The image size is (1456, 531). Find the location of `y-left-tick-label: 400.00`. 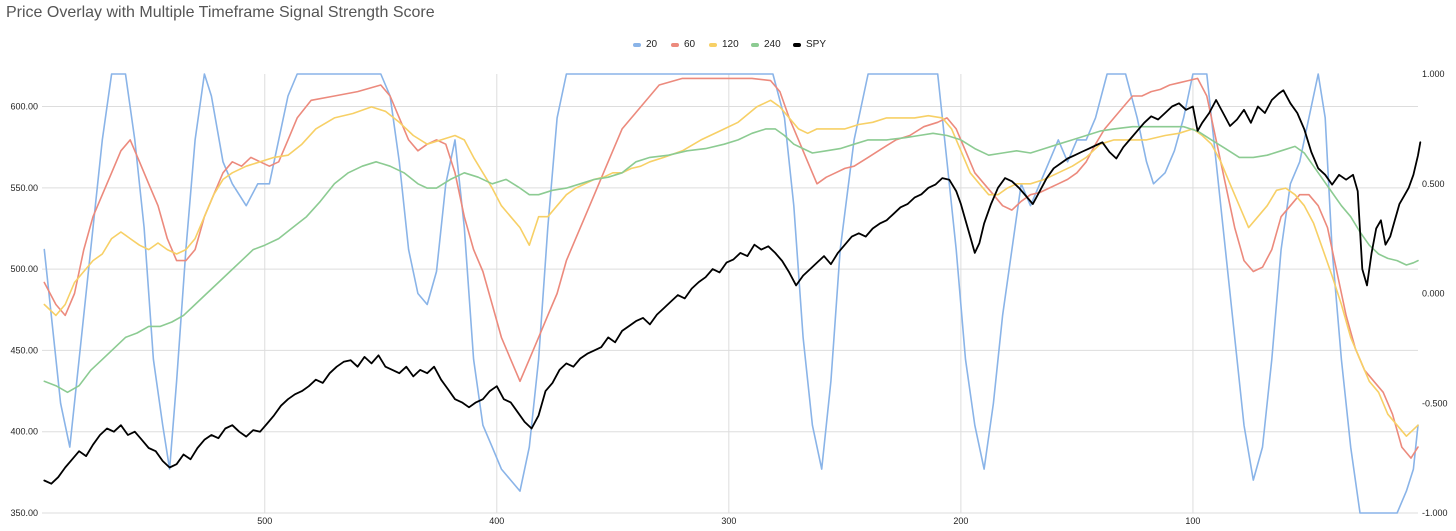

y-left-tick-label: 400.00 is located at coordinates (24, 432).